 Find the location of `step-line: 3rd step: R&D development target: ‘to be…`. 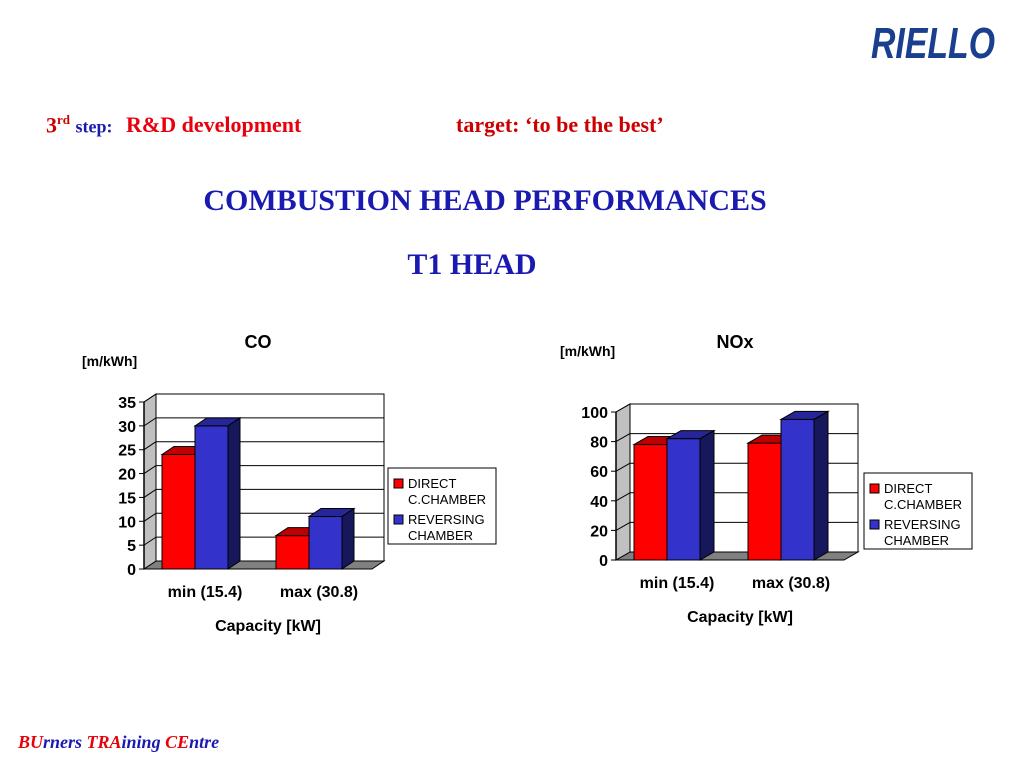

step-line: 3rd step: R&D development target: ‘to be… is located at coordinates (355, 125).